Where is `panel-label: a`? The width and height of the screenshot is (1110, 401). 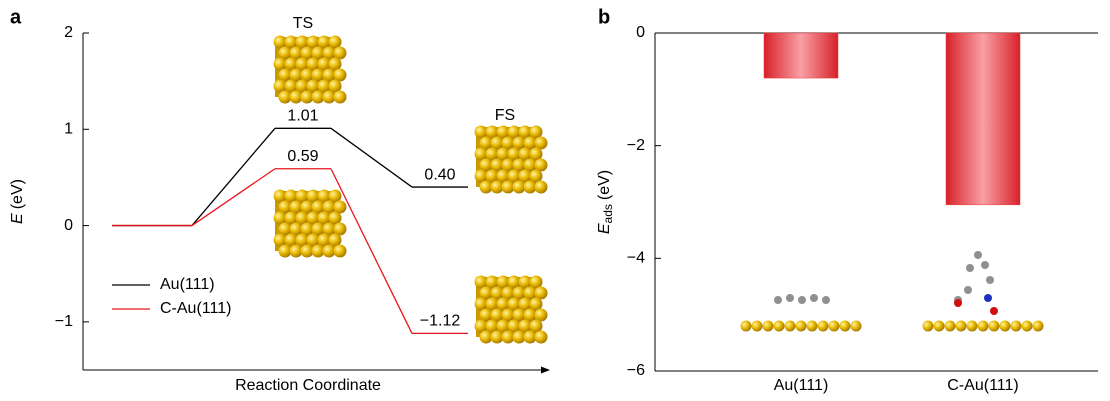
panel-label: a is located at coordinates (16, 17).